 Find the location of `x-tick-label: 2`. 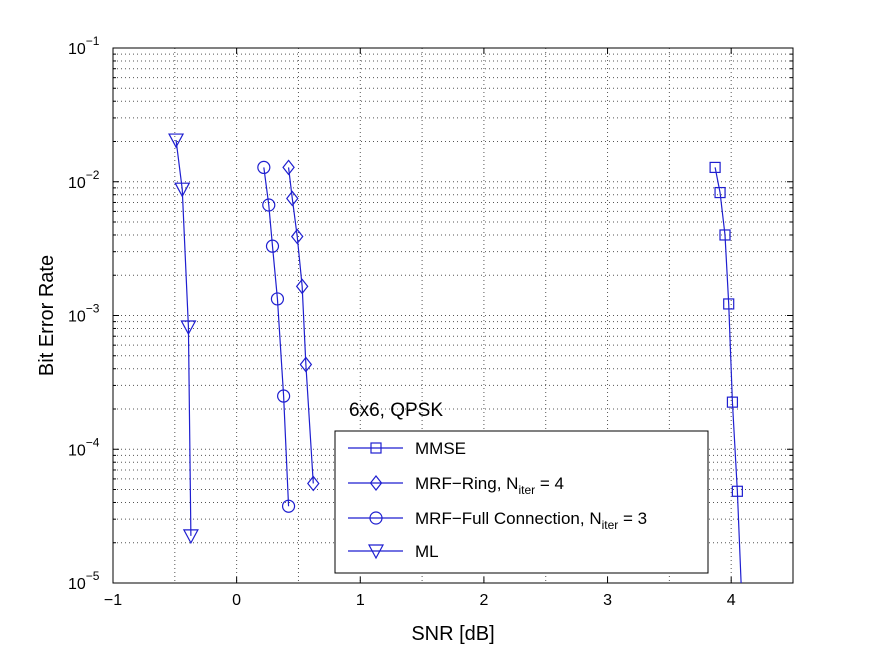

x-tick-label: 2 is located at coordinates (483, 600).